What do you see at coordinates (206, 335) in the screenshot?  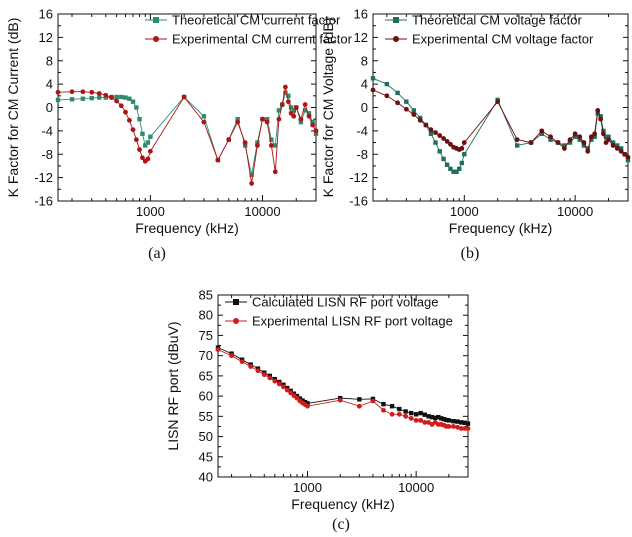 I see `y-tick-label: 75` at bounding box center [206, 335].